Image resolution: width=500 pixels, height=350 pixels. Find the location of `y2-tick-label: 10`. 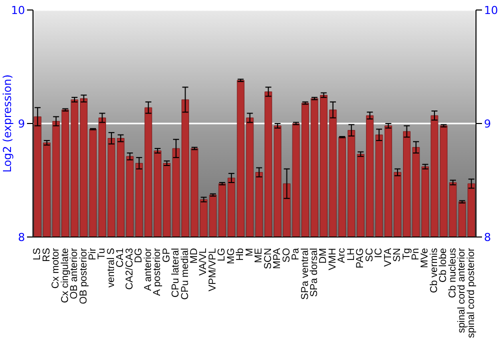

y2-tick-label: 10 is located at coordinates (491, 10).